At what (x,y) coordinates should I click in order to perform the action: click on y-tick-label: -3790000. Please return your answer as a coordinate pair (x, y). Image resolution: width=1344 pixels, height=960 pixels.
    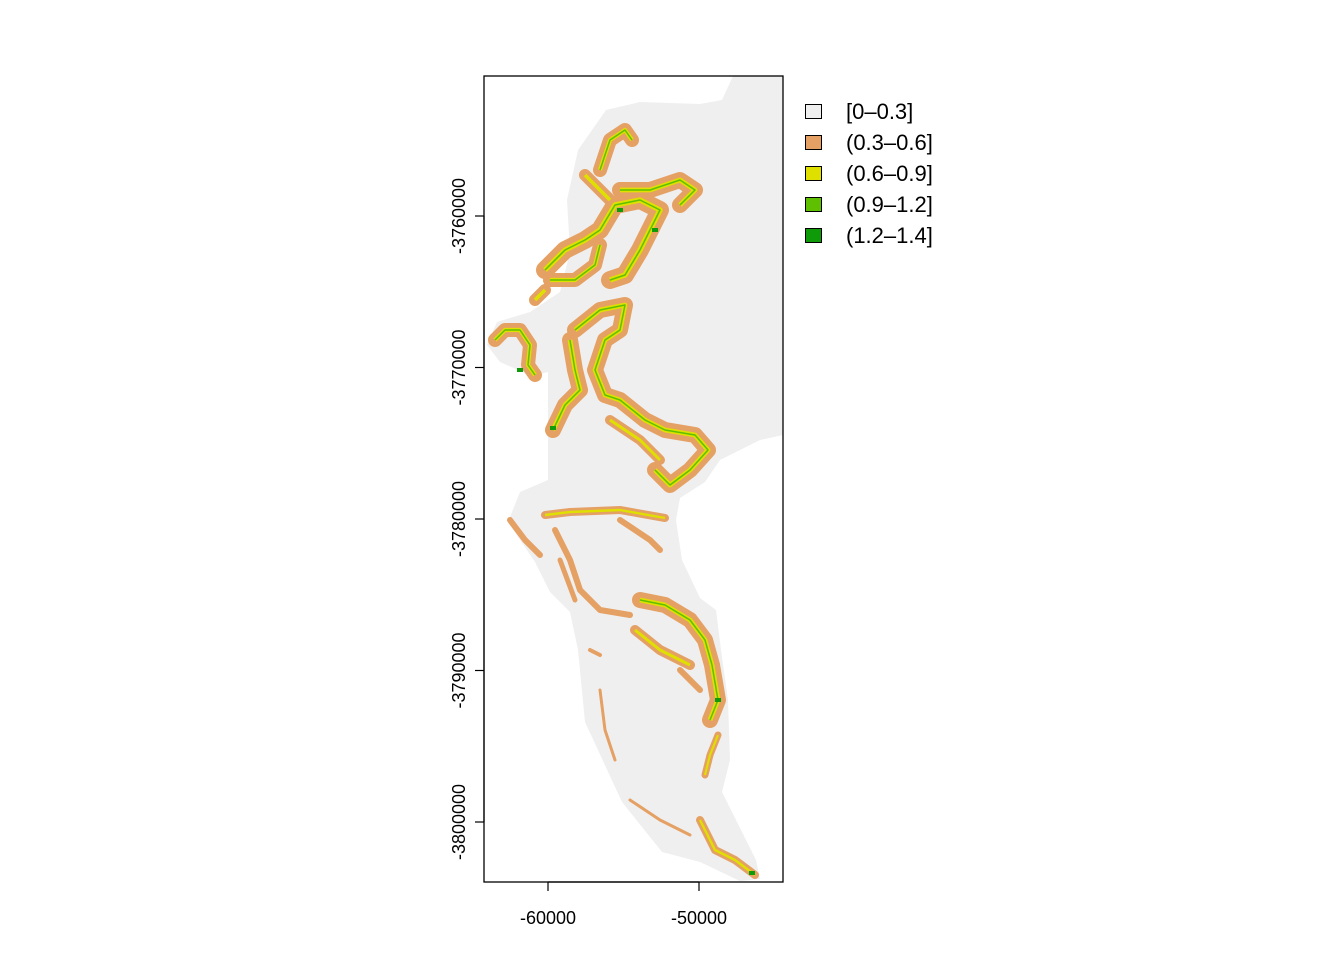
    Looking at the image, I should click on (459, 670).